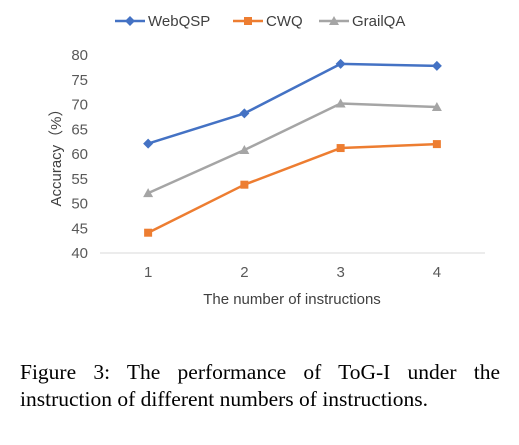 The width and height of the screenshot is (519, 445). I want to click on series-line-cwq, so click(292, 188).